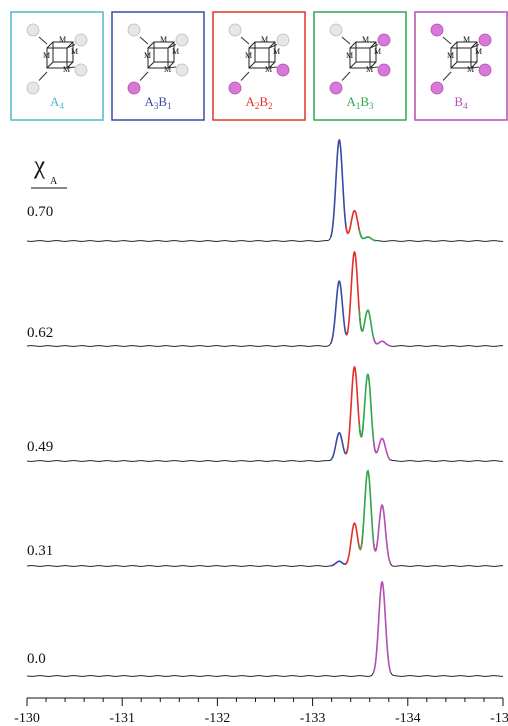 Image resolution: width=508 pixels, height=726 pixels. I want to click on tick-label: -134, so click(408, 718).